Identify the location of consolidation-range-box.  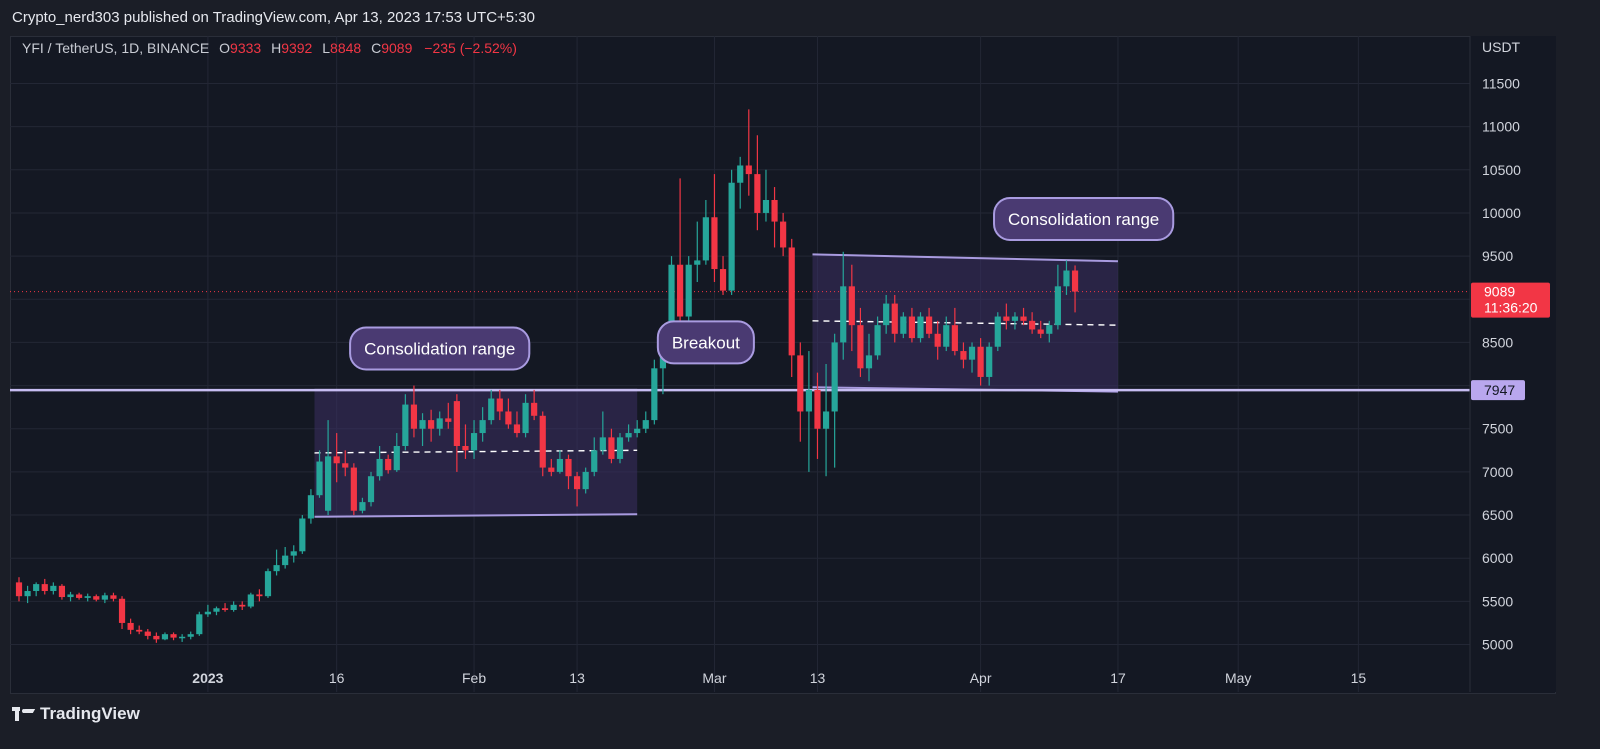
(965, 323).